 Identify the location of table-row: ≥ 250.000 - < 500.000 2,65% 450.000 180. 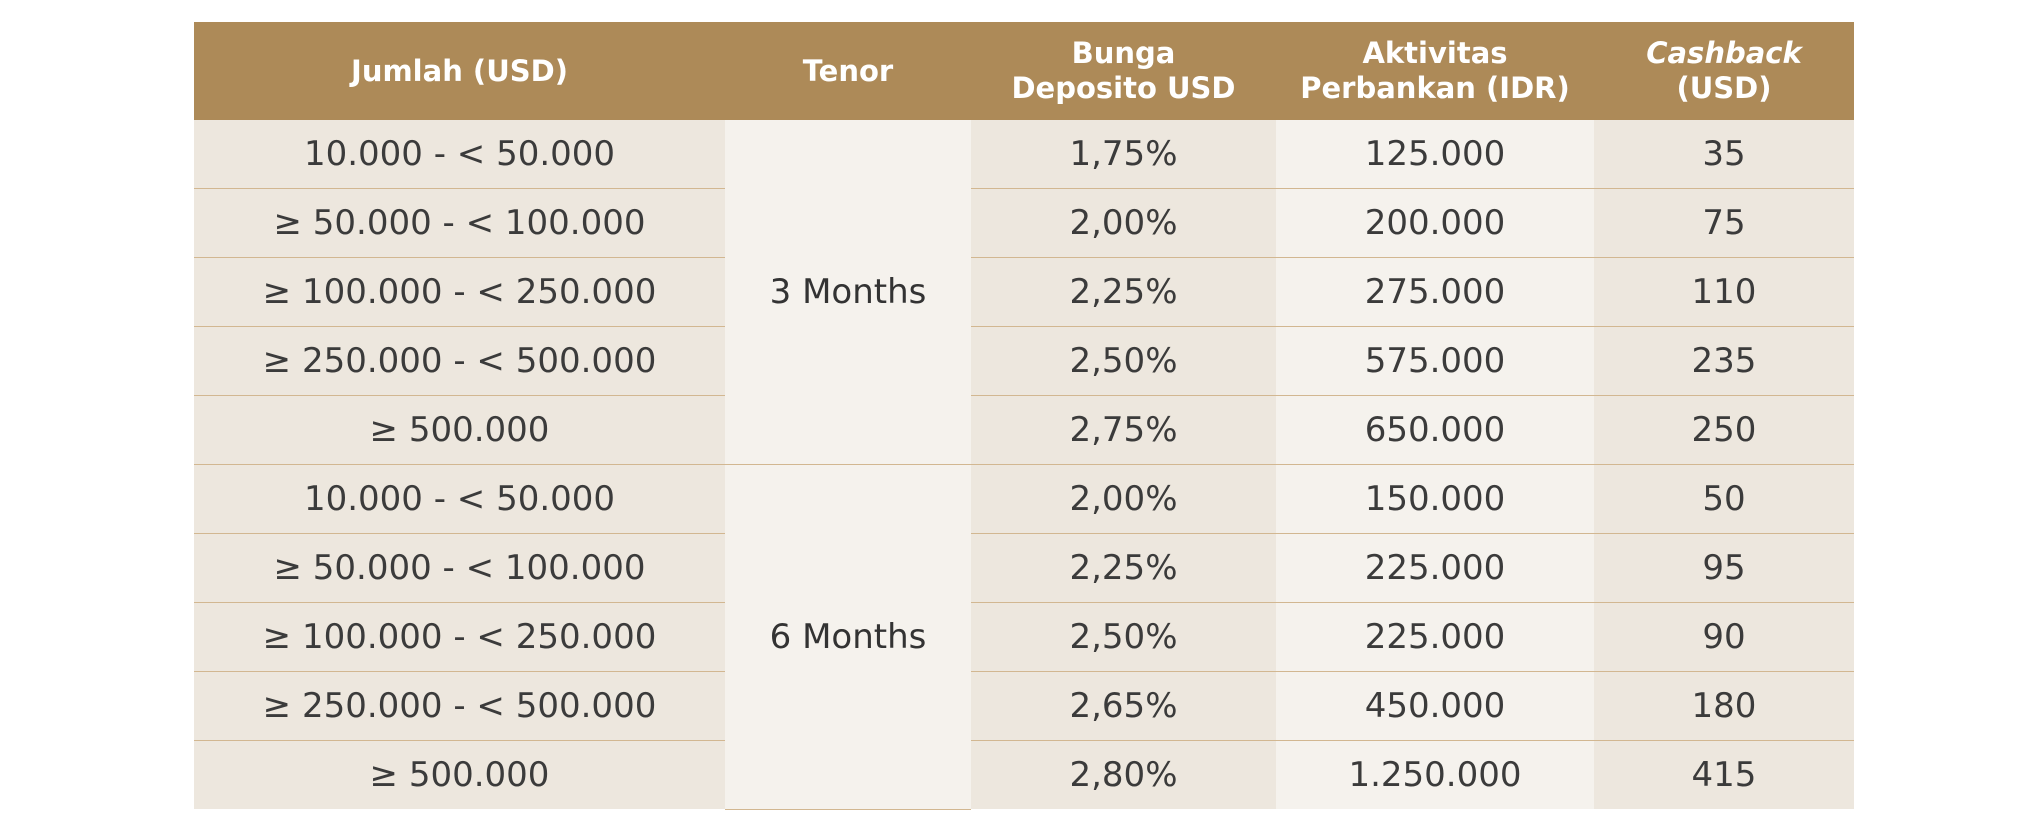
(1024, 706).